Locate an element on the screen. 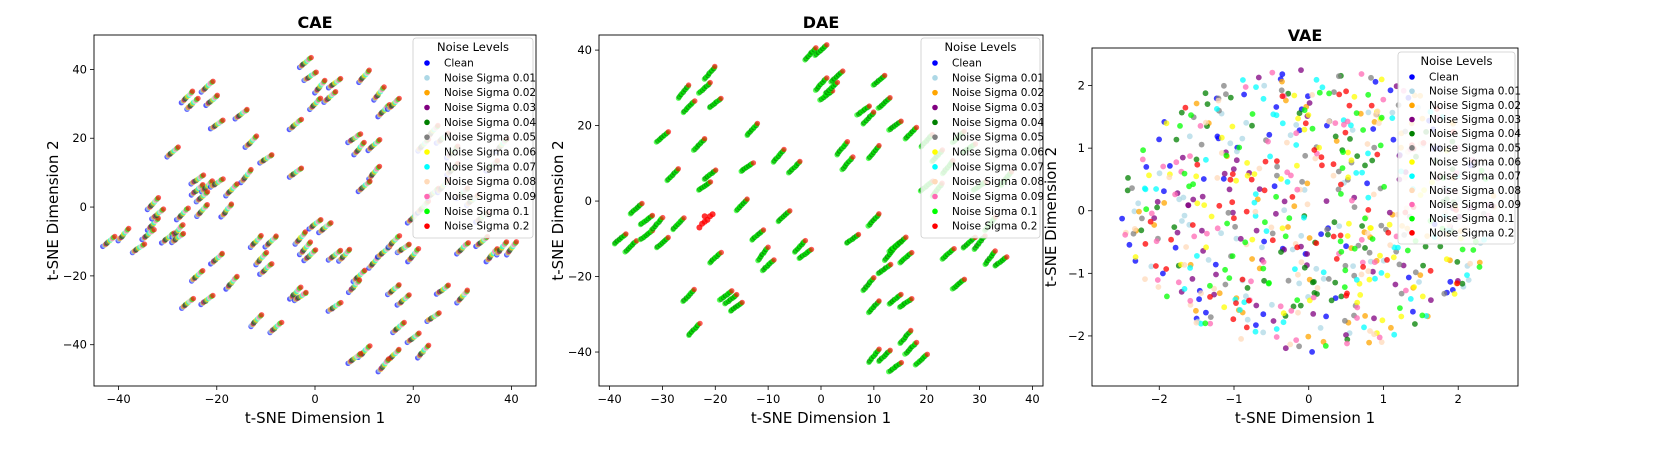  legend-entry-label: Noise Sigma 0.02 is located at coordinates (490, 93).